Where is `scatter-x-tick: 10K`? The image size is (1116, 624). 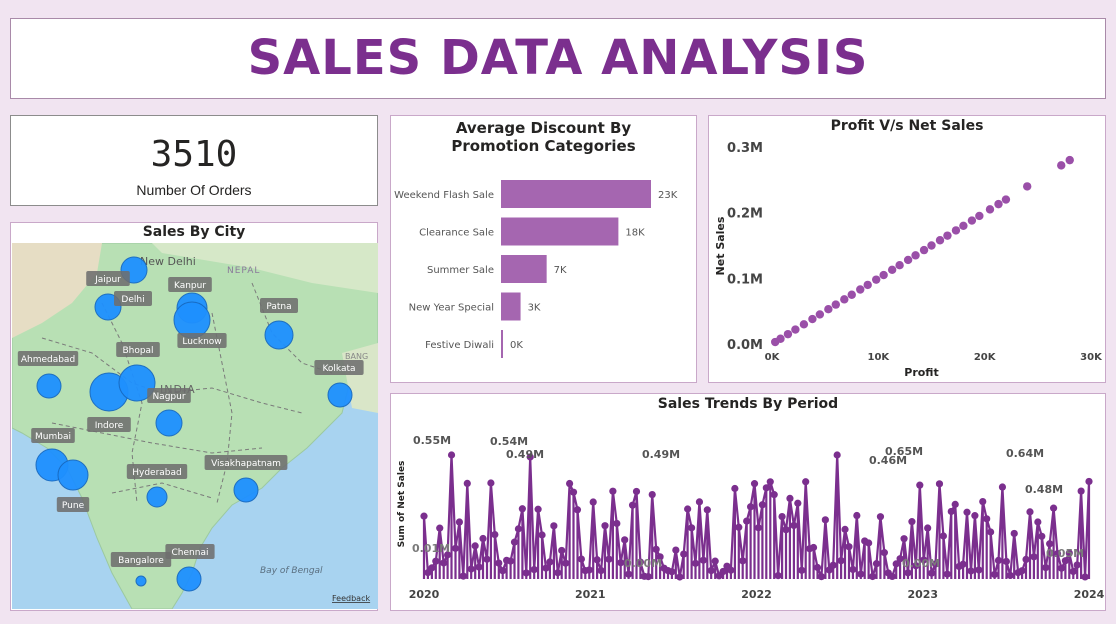
scatter-x-tick: 10K is located at coordinates (878, 357).